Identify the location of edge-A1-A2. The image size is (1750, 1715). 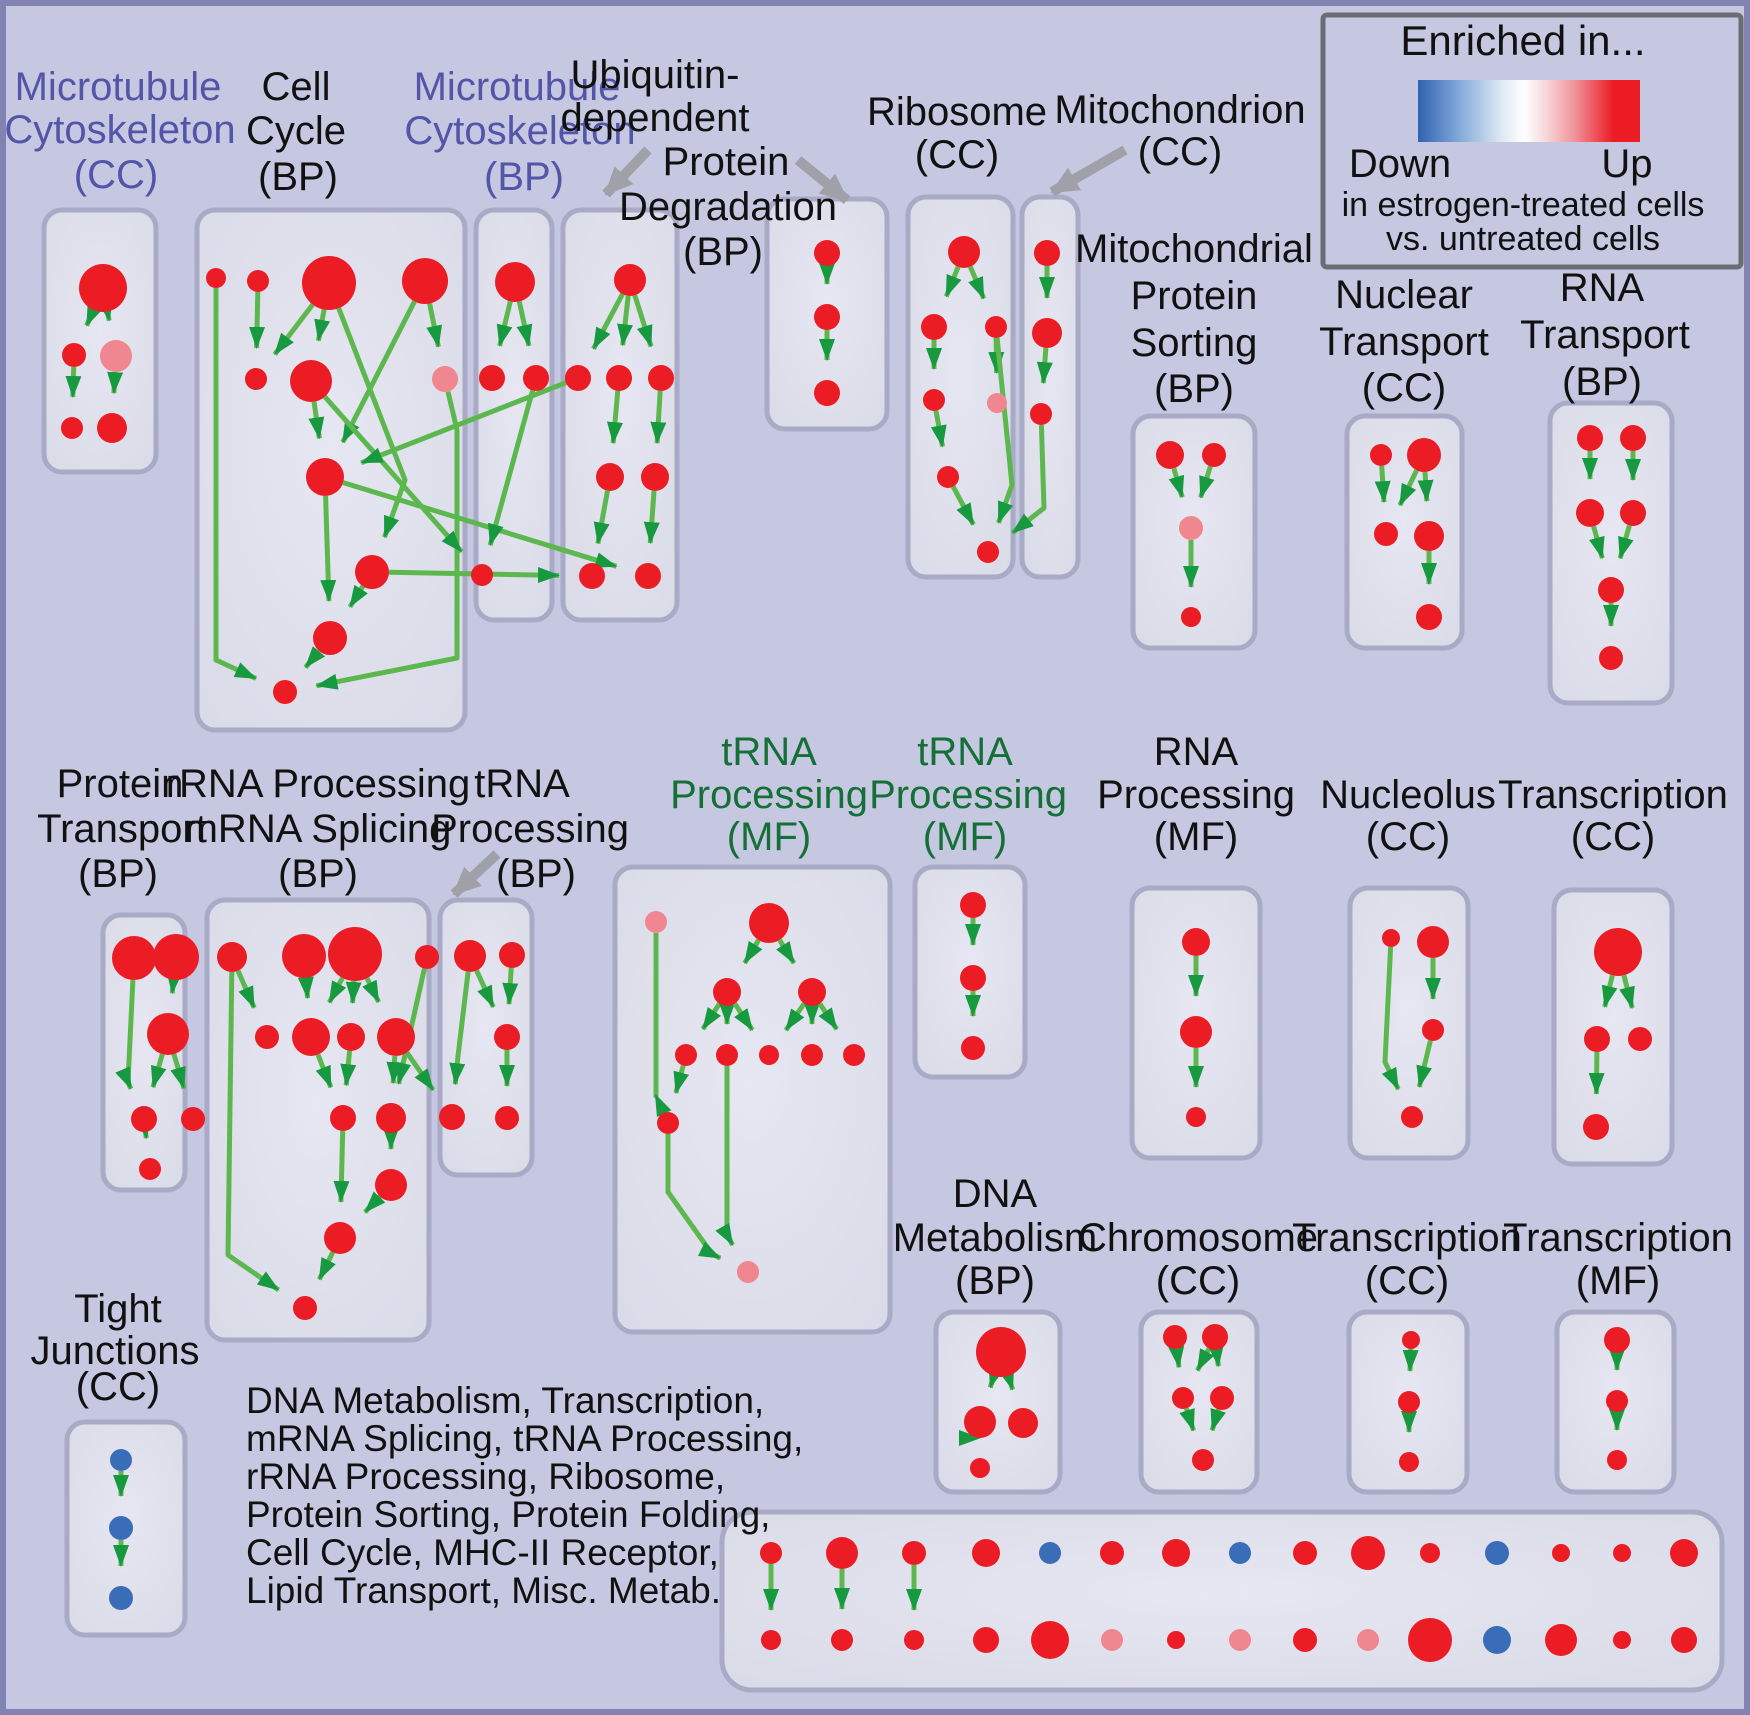
(93, 315).